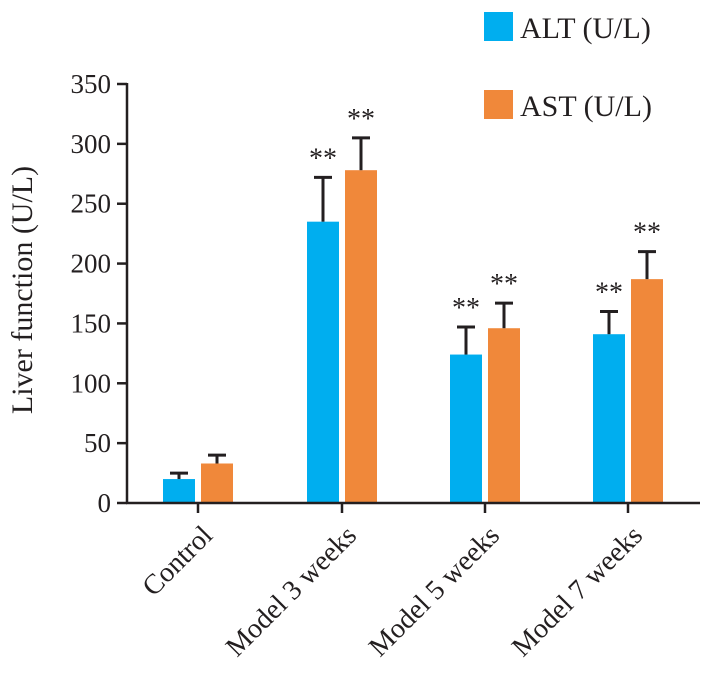 This screenshot has width=717, height=673. I want to click on y-tick-label: 150, so click(91, 323).